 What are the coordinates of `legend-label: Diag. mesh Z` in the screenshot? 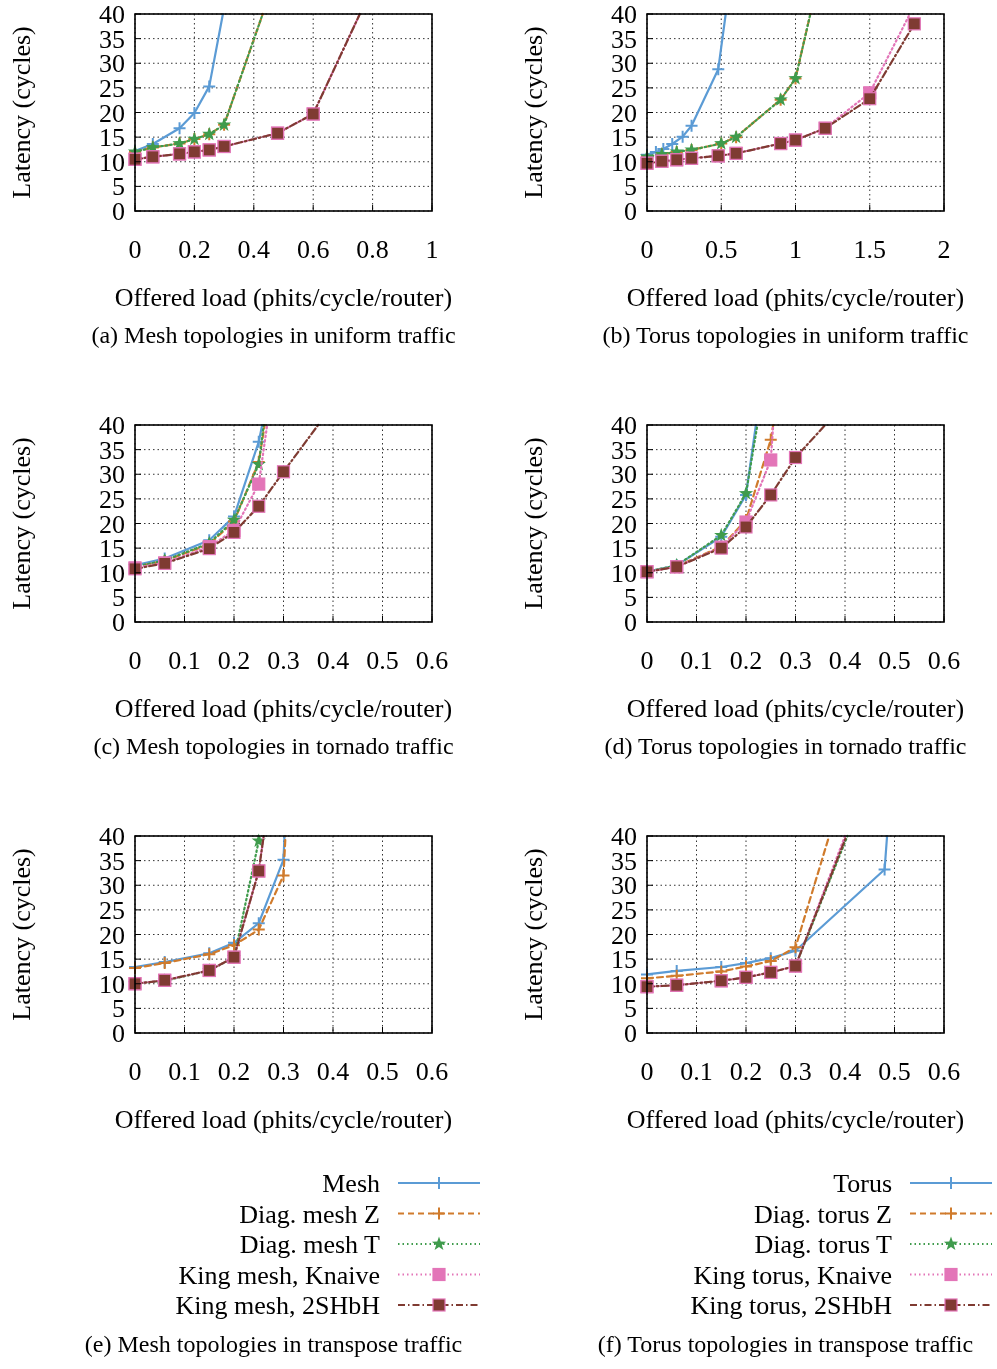 It's located at (309, 1214).